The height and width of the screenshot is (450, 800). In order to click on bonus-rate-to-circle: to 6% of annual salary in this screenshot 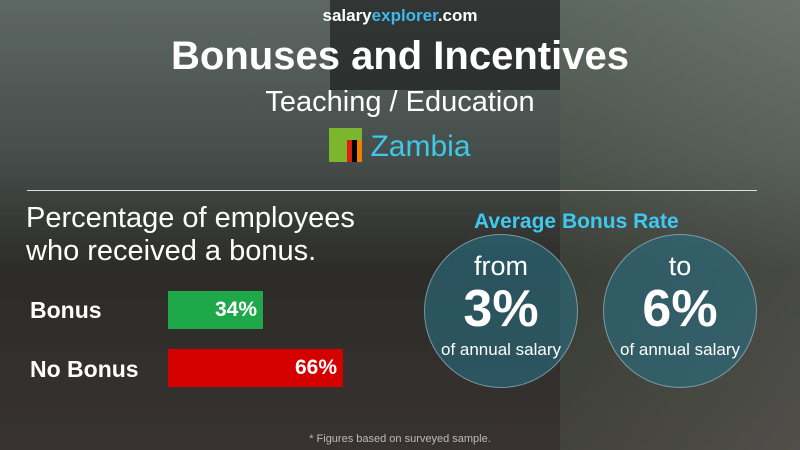, I will do `click(680, 311)`.